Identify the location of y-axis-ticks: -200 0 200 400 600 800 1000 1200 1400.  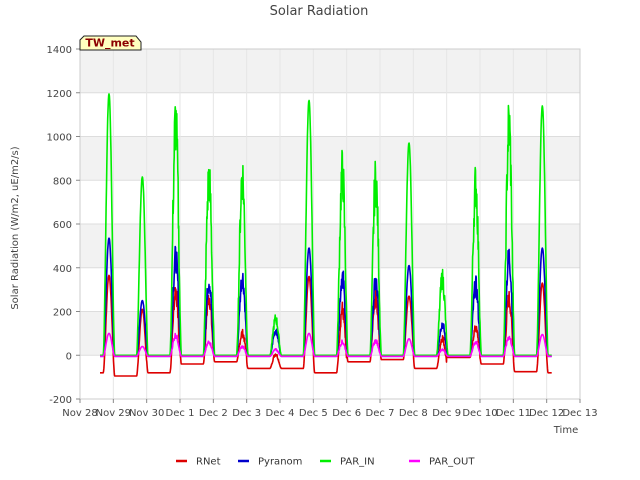
(63, 225).